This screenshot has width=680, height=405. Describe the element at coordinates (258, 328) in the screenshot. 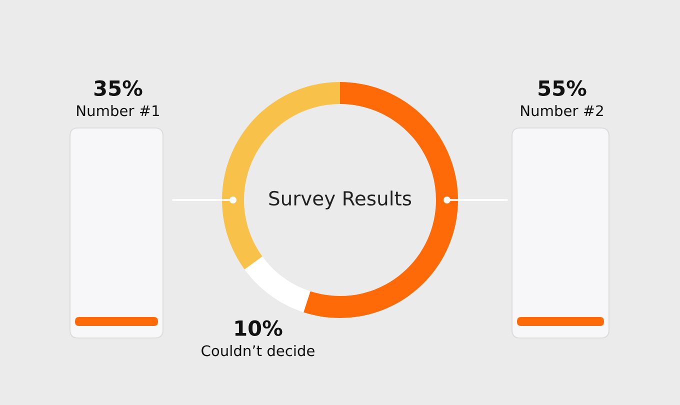

I see `data-label: 10%` at that location.